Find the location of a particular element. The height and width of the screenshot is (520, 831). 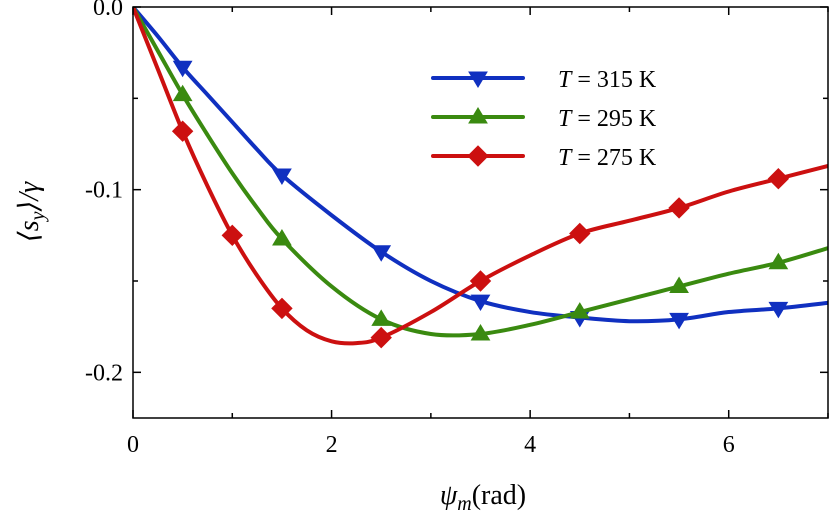

y-tick-label-1: -0.1 is located at coordinates (104, 191).